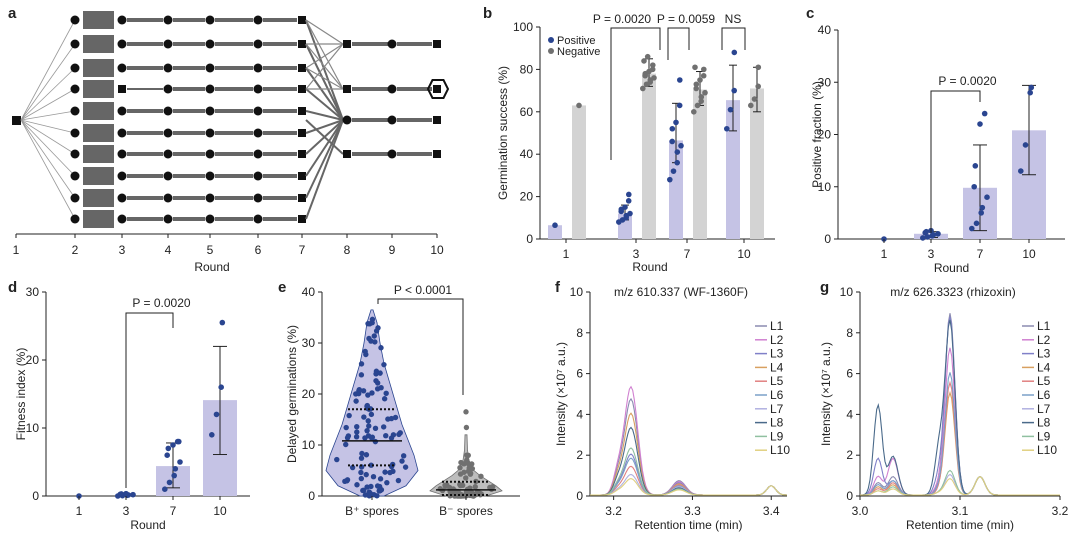 Image resolution: width=1080 pixels, height=539 pixels. I want to click on x-tick-label: 3.4, so click(771, 511).